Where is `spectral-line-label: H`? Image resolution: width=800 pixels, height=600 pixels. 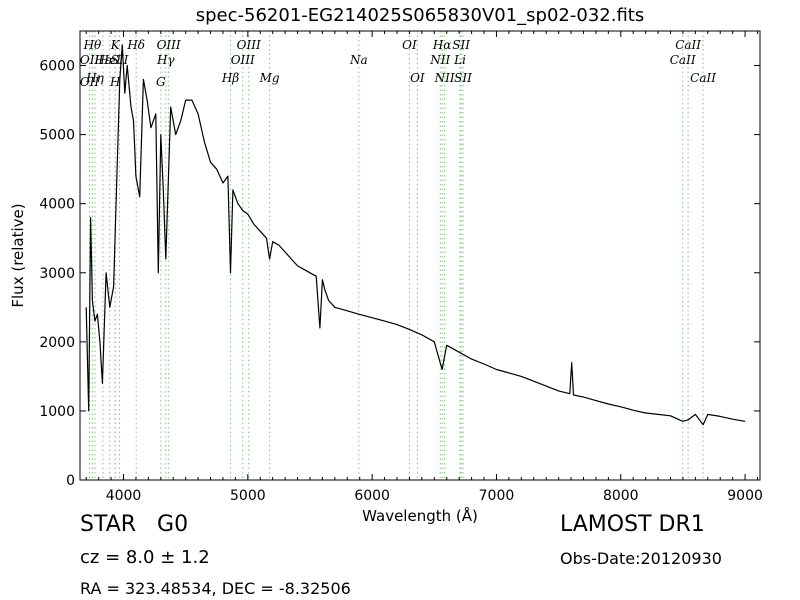 spectral-line-label: H is located at coordinates (115, 82).